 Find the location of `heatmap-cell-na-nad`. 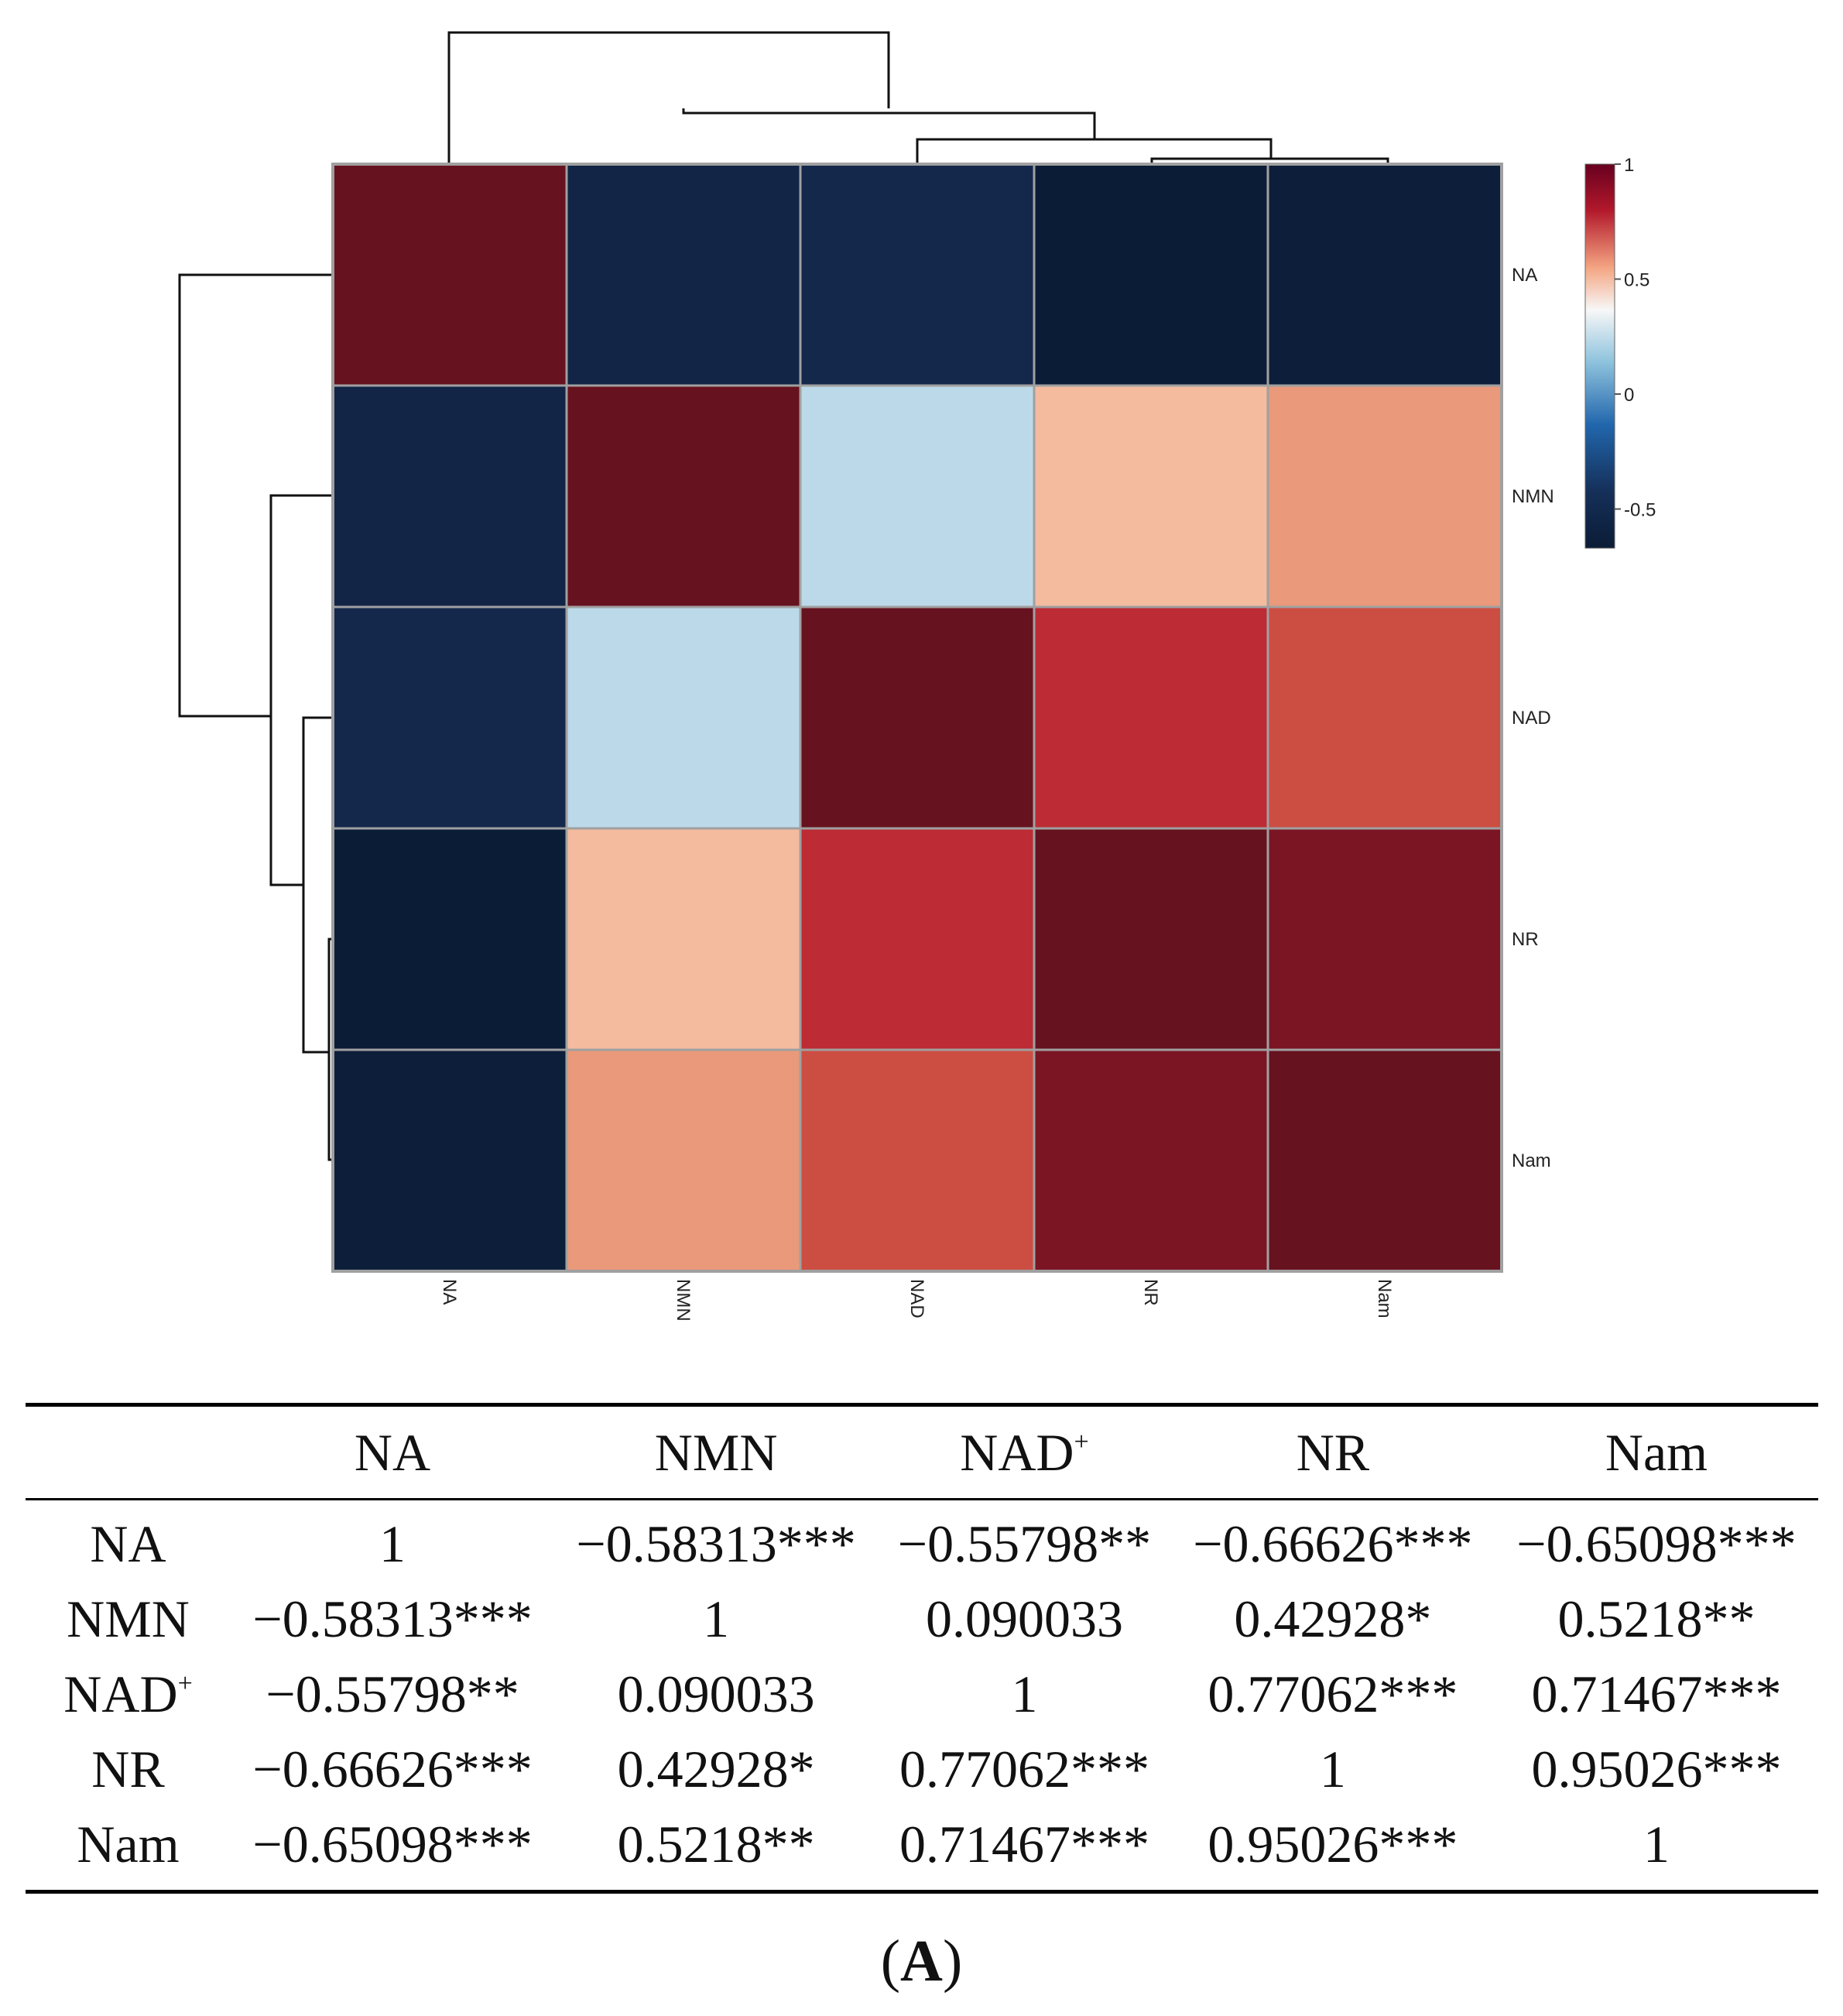

heatmap-cell-na-nad is located at coordinates (917, 275).